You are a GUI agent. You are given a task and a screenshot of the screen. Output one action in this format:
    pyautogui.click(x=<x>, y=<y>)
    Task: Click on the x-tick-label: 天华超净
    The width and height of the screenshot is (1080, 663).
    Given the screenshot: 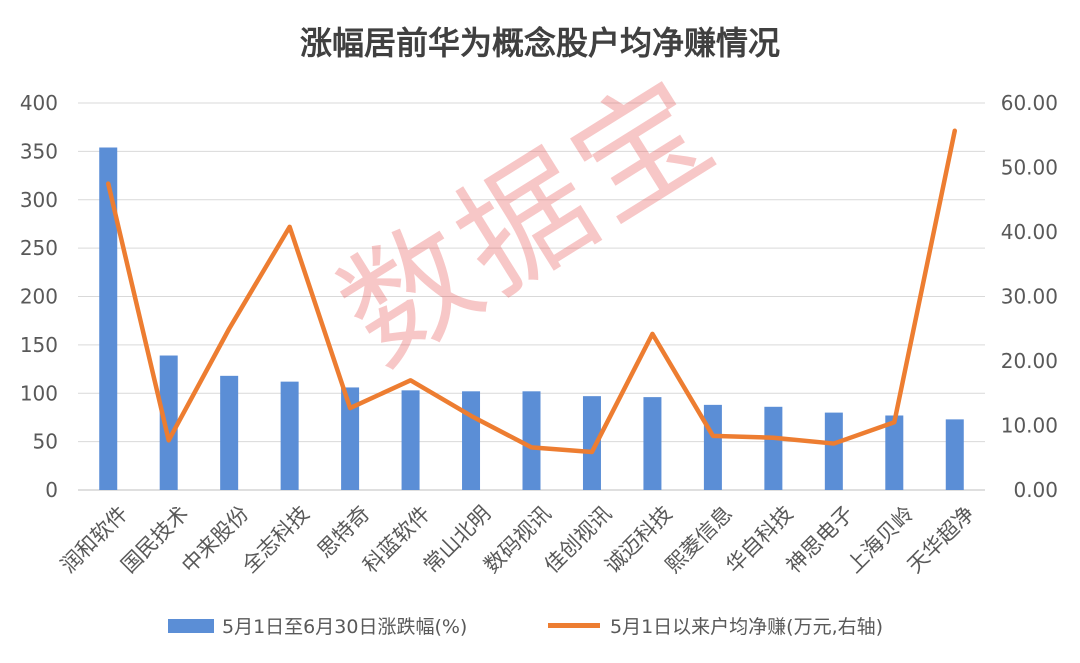 What is the action you would take?
    pyautogui.click(x=941, y=539)
    